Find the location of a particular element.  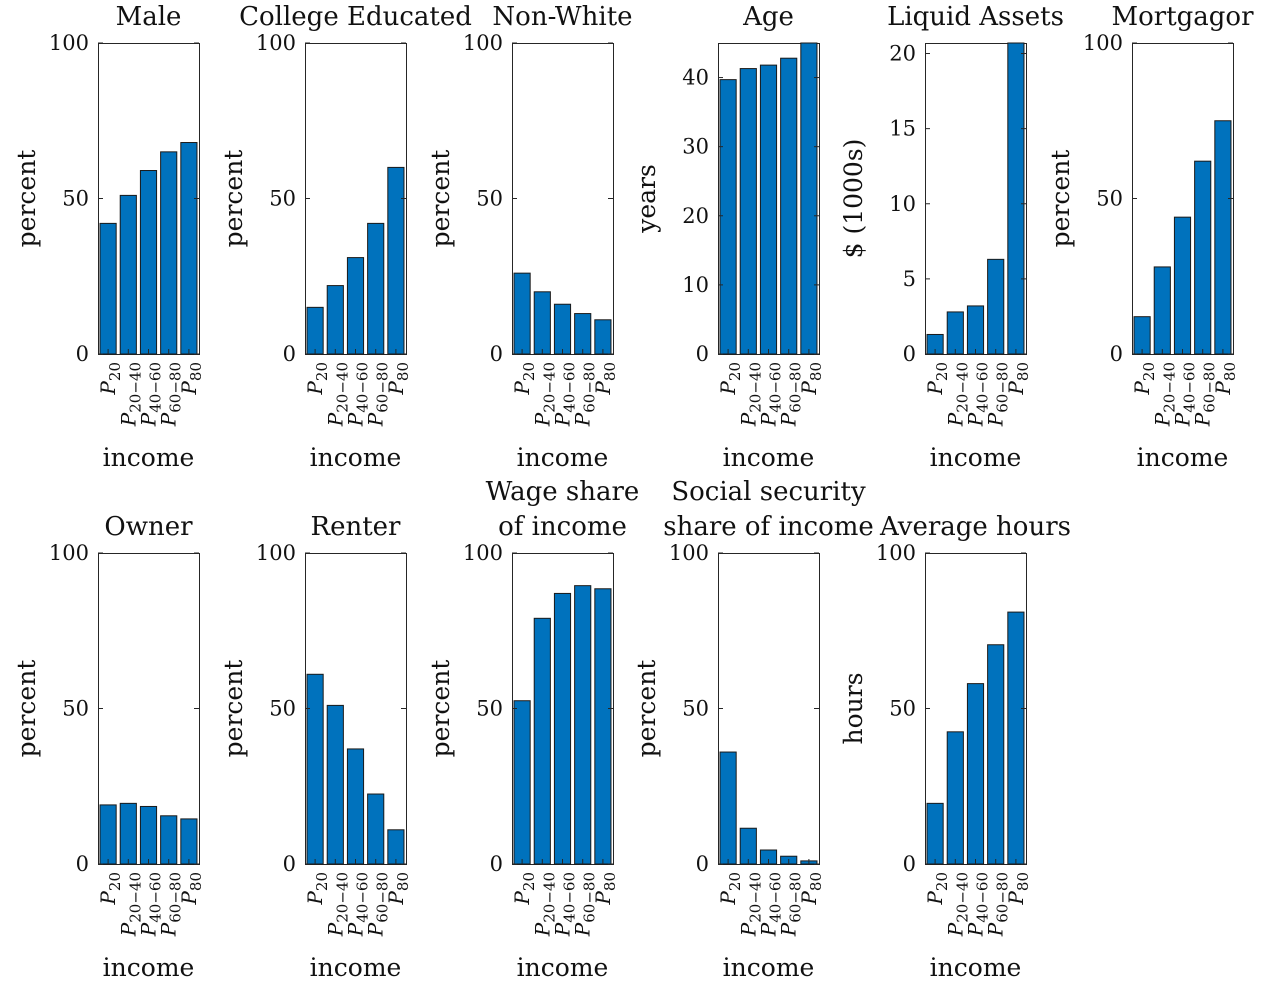

chart-title: Age is located at coordinates (768, 17).